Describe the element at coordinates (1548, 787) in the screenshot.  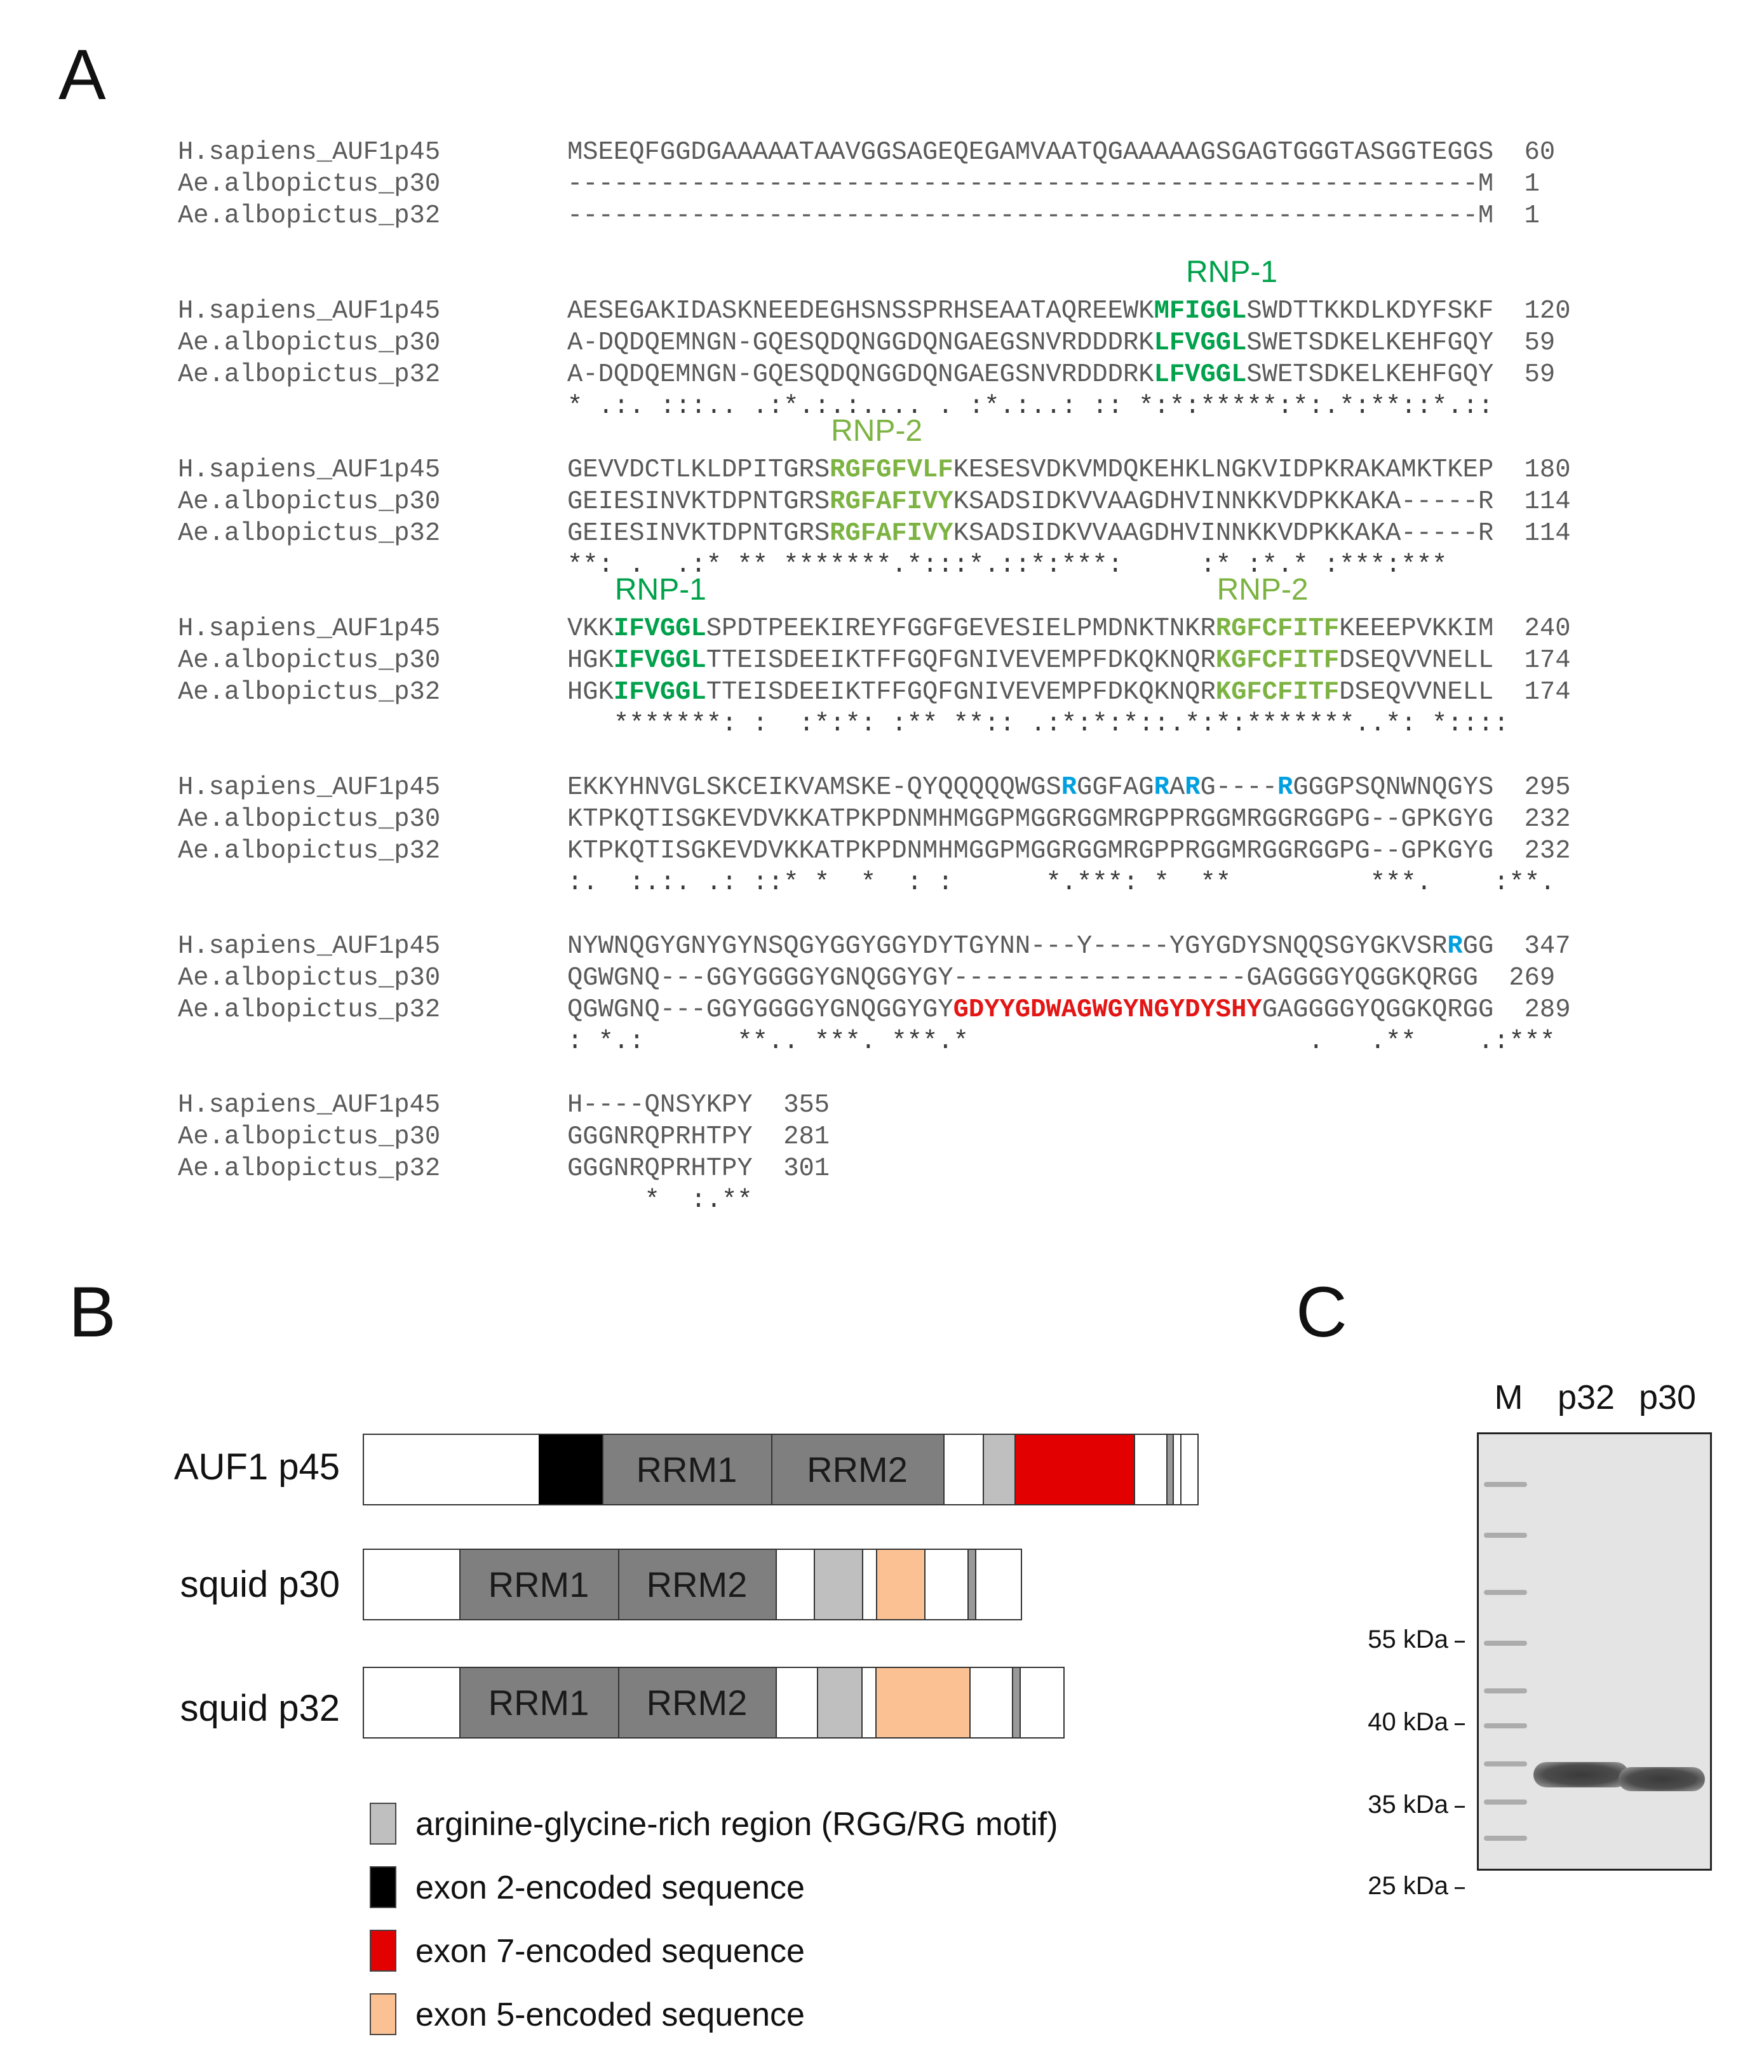
I see `residue-count: 295` at that location.